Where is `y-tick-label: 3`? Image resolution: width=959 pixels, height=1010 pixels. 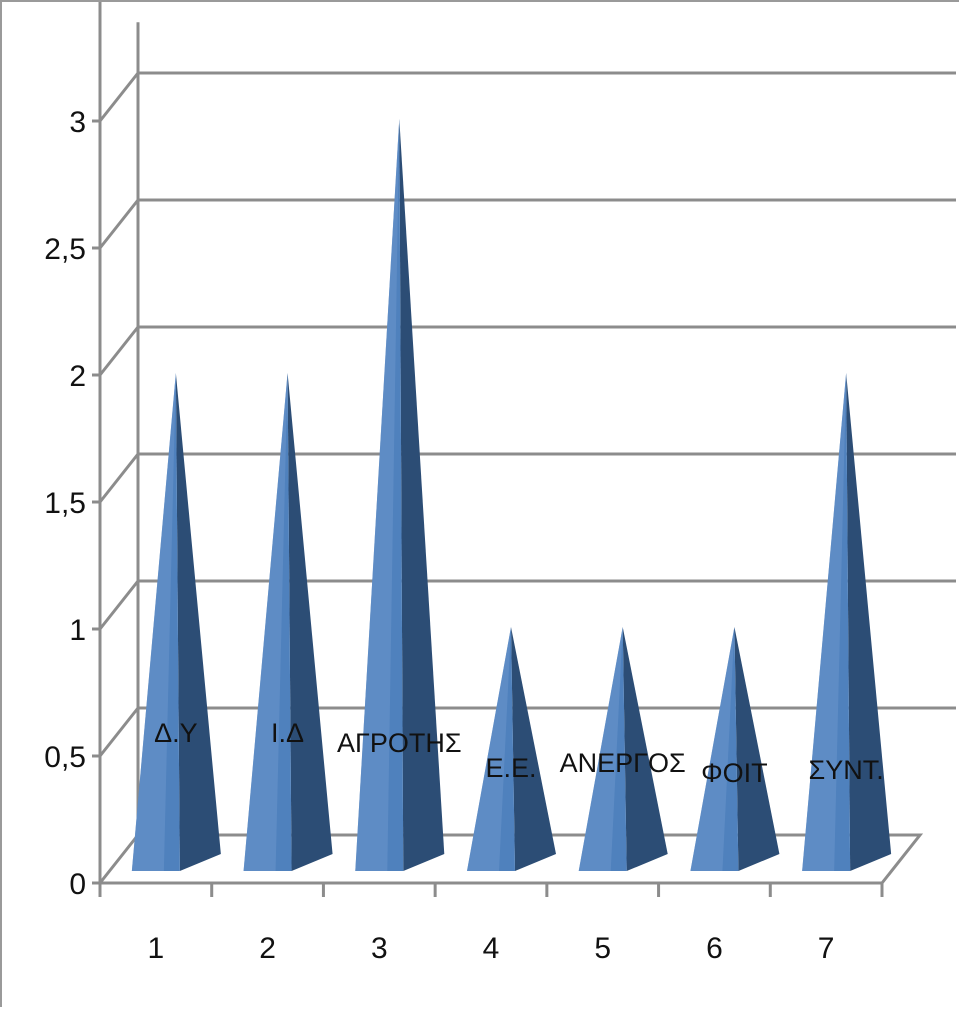 y-tick-label: 3 is located at coordinates (77, 122).